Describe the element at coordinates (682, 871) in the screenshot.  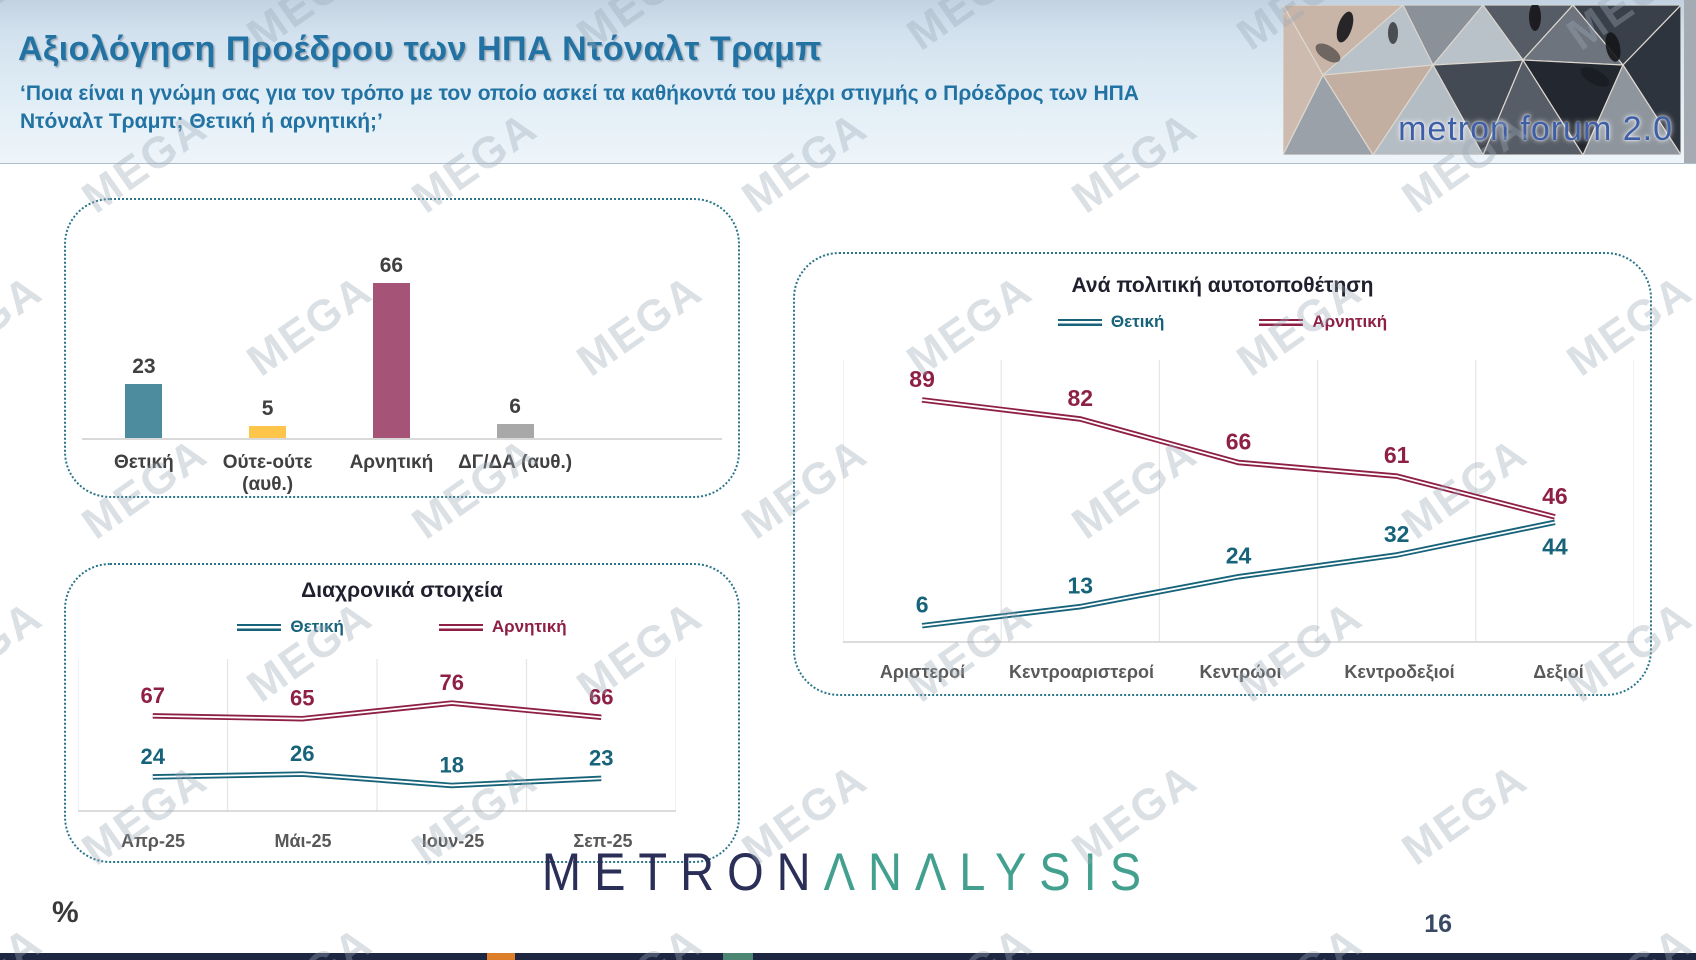
I see `metron-analysis-logo-metron: METRON` at that location.